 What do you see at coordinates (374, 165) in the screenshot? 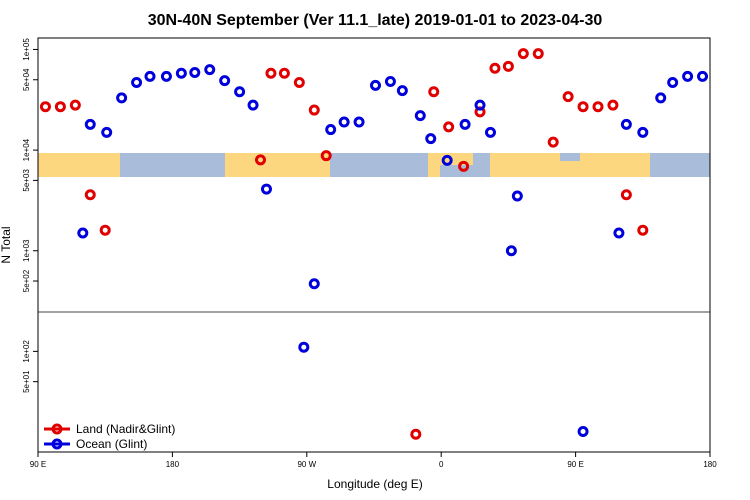
I see `map-strip` at bounding box center [374, 165].